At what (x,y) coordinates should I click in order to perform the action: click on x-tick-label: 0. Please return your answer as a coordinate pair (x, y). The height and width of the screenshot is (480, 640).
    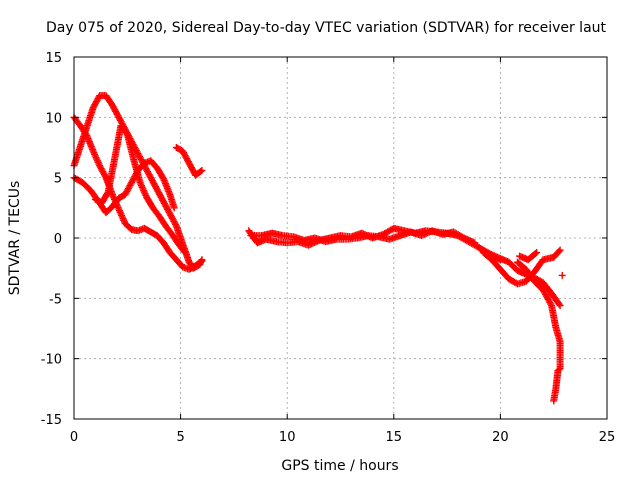
    Looking at the image, I should click on (74, 437).